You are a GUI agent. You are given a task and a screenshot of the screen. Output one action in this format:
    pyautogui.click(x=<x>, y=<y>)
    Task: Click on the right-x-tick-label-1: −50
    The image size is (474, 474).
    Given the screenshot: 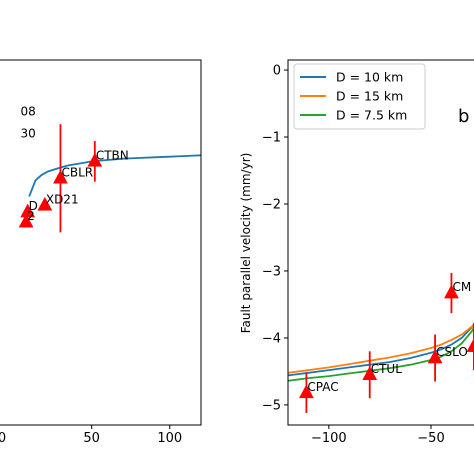 What is the action you would take?
    pyautogui.click(x=430, y=438)
    